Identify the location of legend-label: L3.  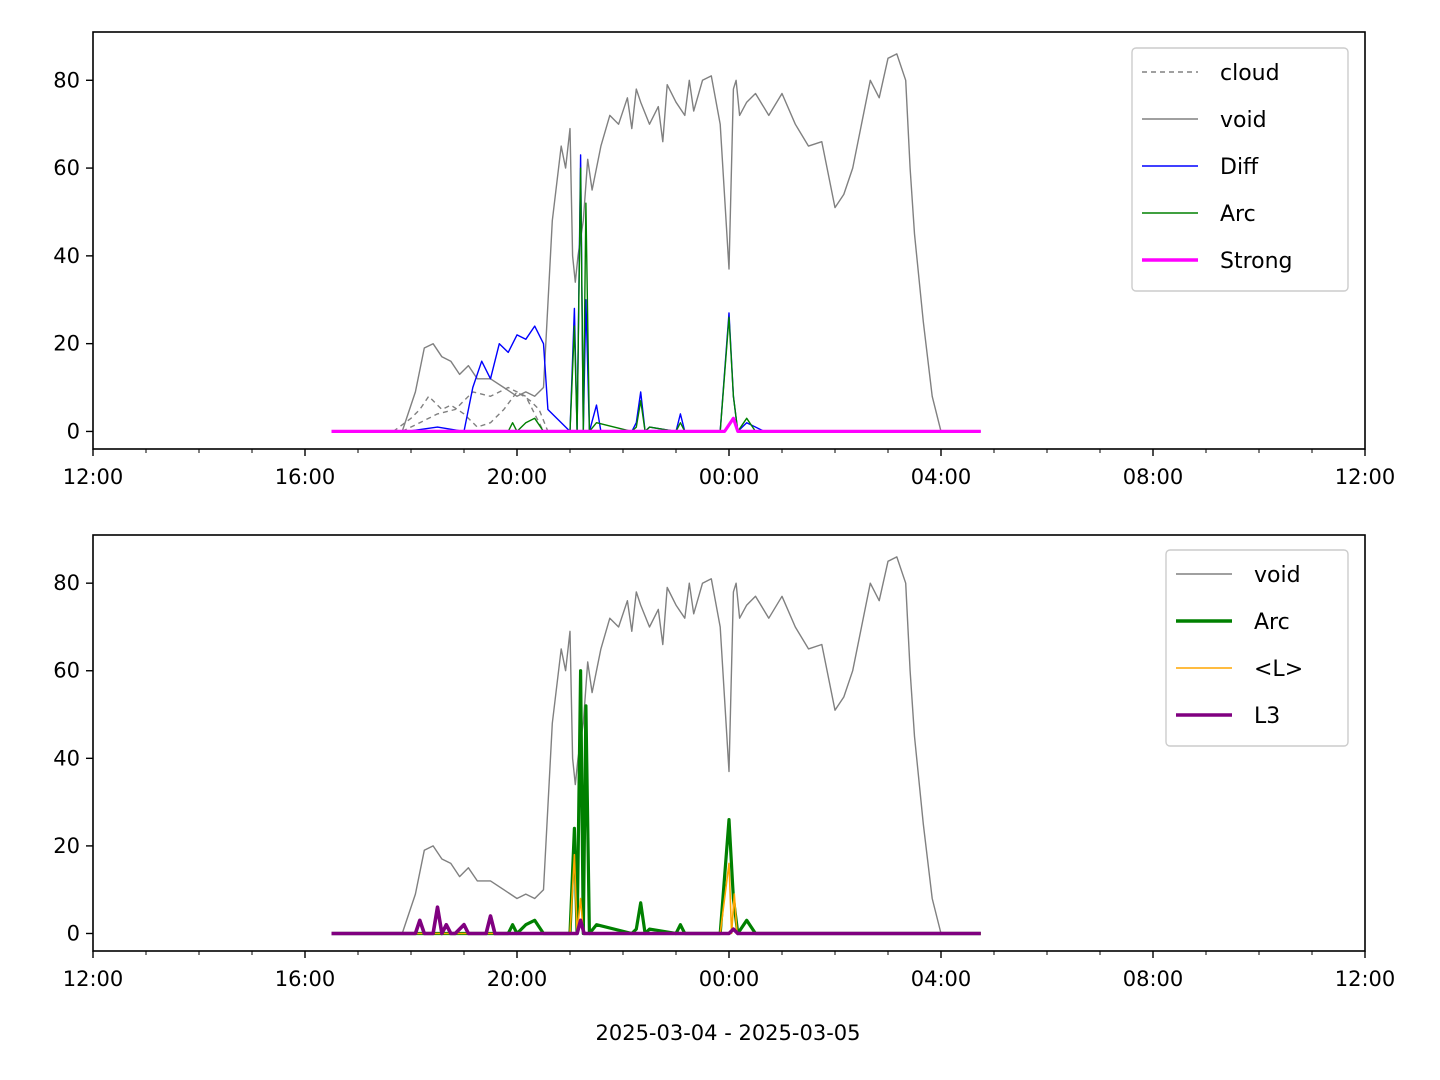
(1267, 716).